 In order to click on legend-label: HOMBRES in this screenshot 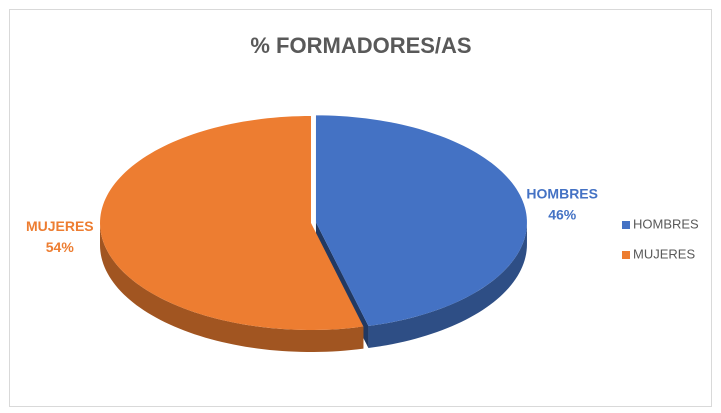, I will do `click(666, 223)`.